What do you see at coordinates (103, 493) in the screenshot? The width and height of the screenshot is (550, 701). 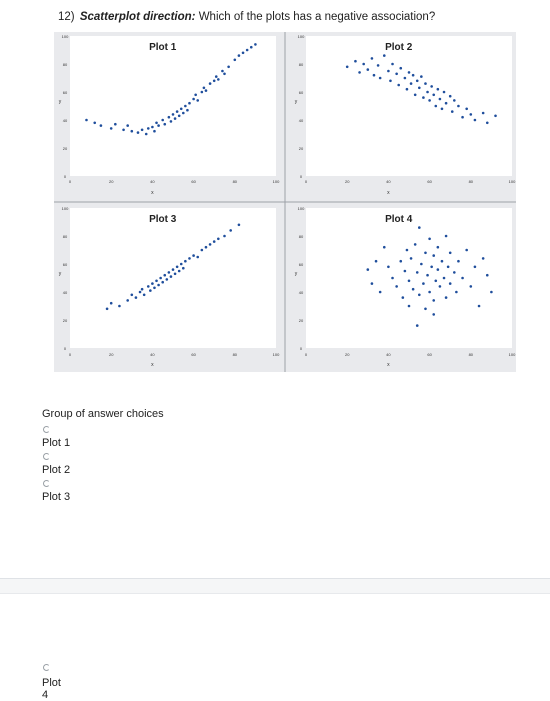 I see `choice-plot-3: Plot 3` at bounding box center [103, 493].